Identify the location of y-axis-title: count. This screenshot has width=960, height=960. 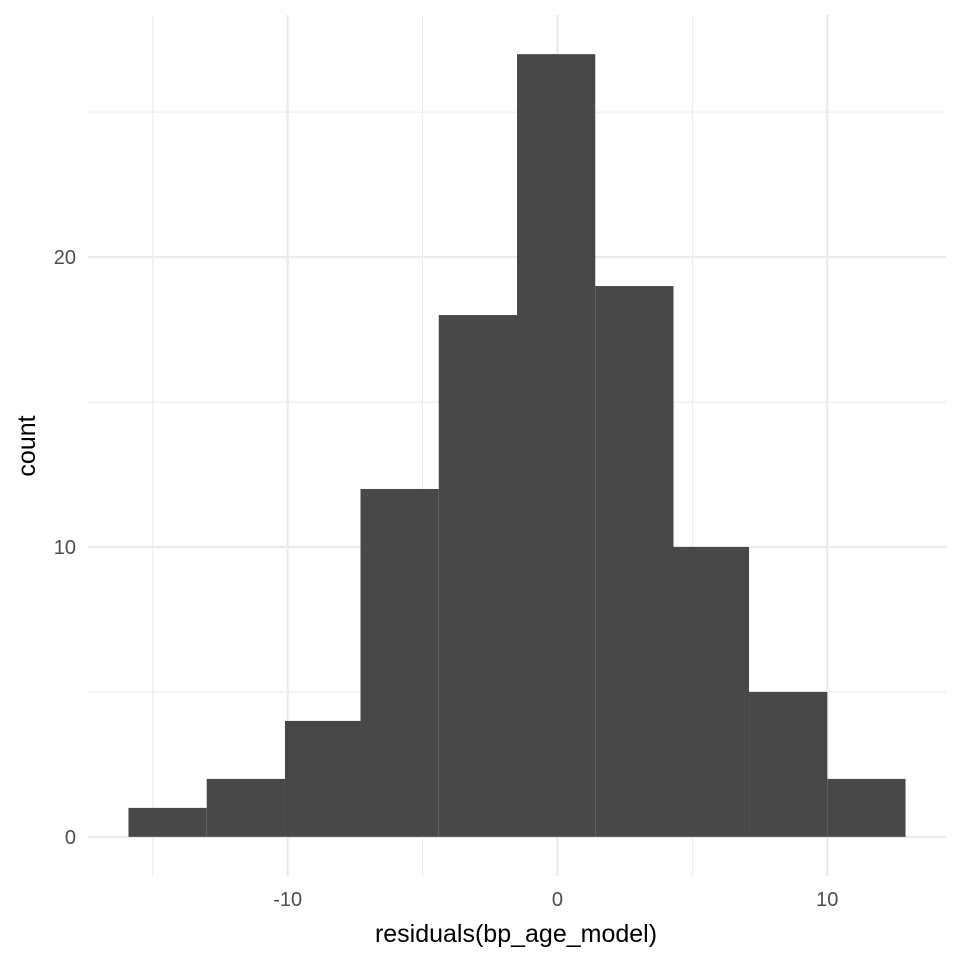
(27, 445).